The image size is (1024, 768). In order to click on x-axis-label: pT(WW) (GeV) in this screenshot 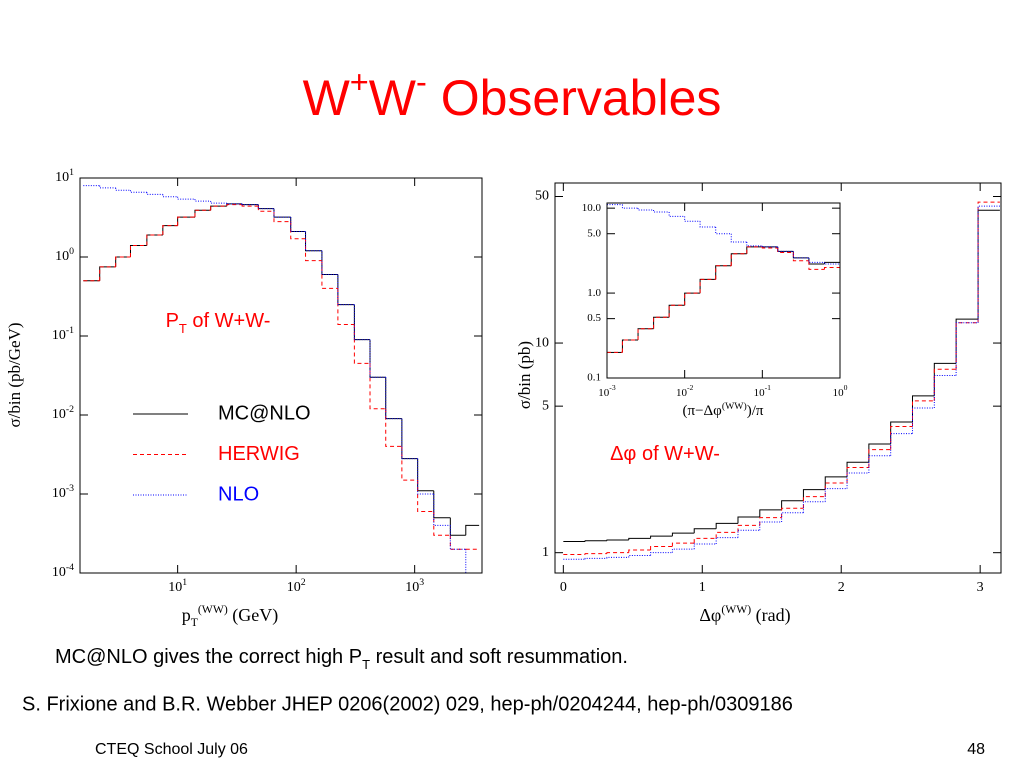, I will do `click(230, 616)`.